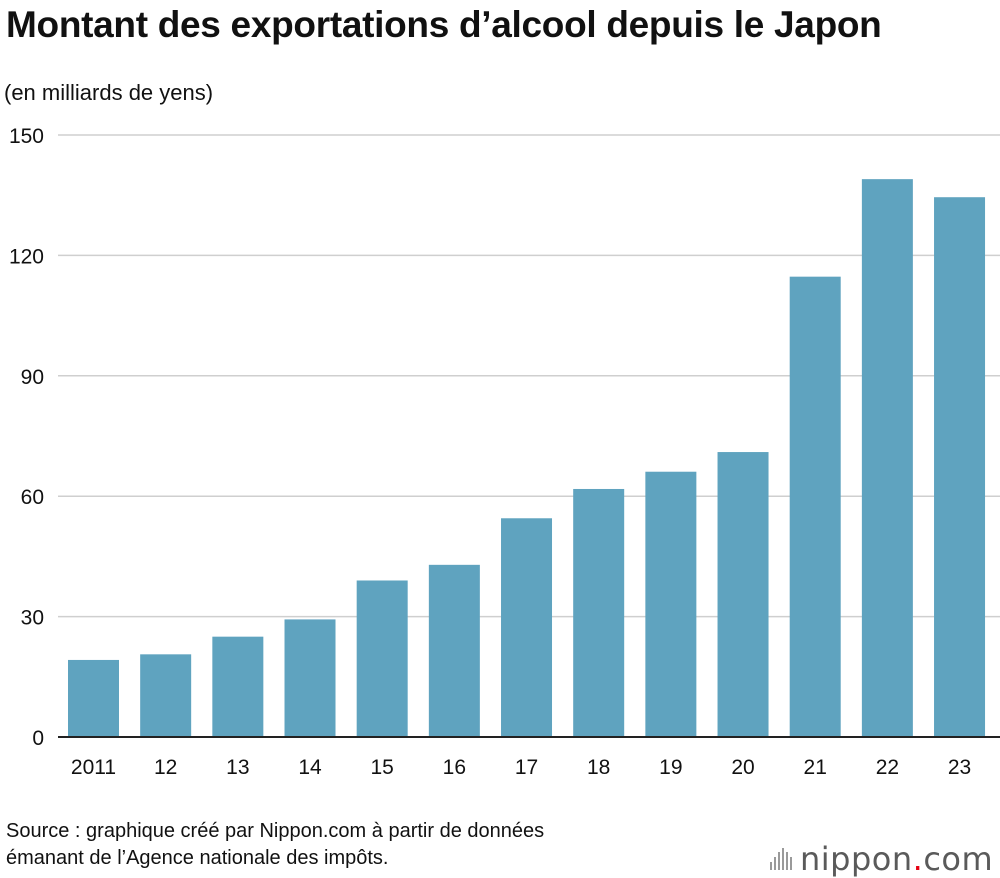  Describe the element at coordinates (382, 767) in the screenshot. I see `x-tick-label-15: 15` at that location.